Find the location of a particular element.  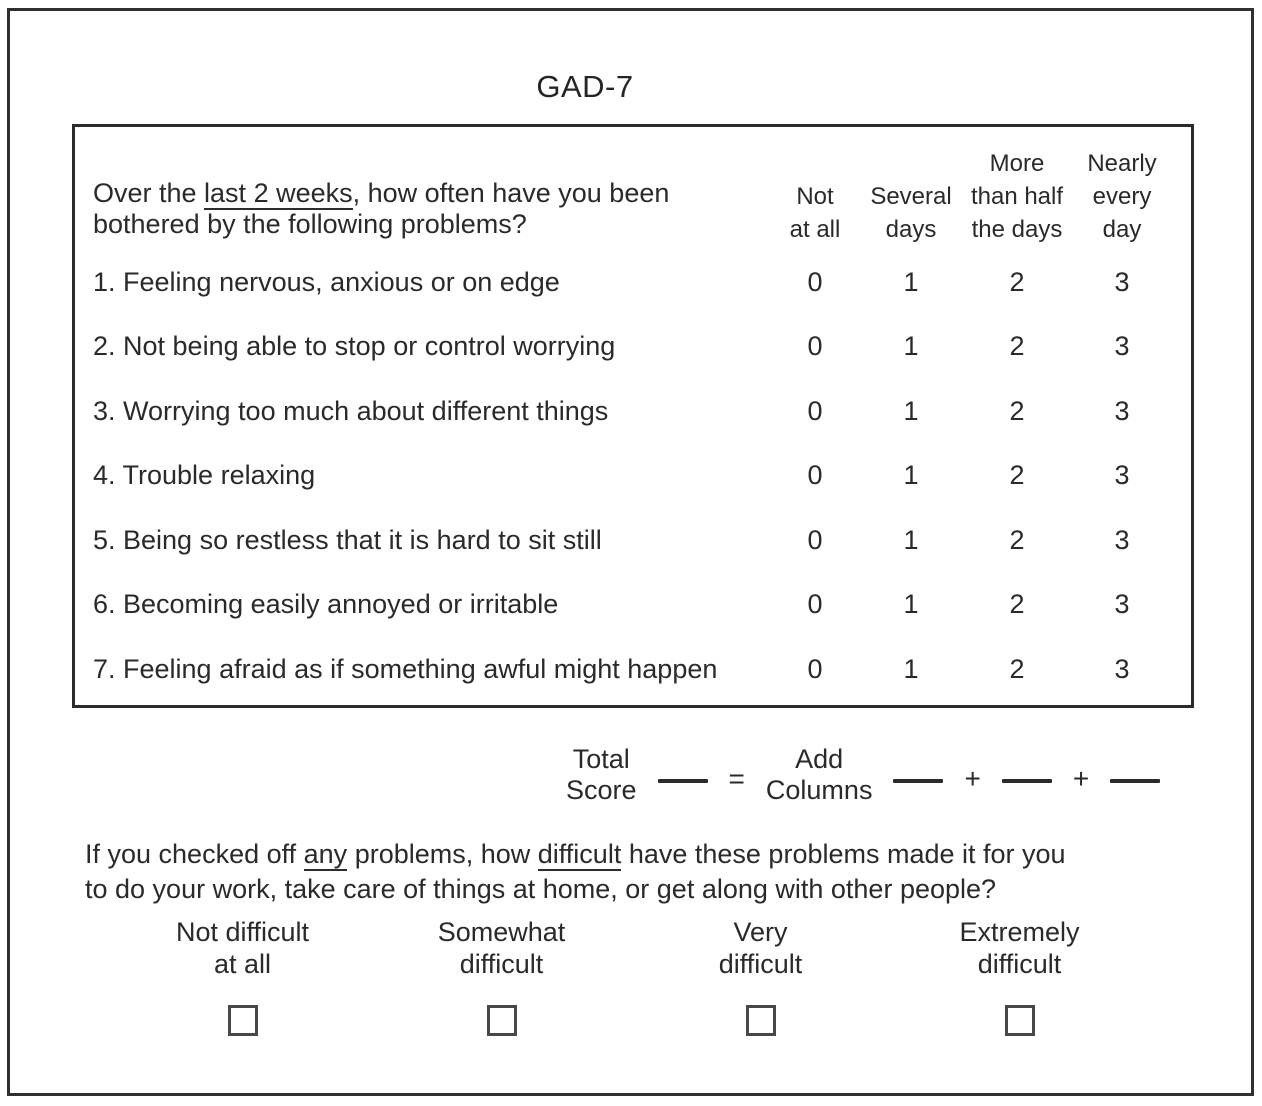

column-header-line: at all is located at coordinates (815, 229).